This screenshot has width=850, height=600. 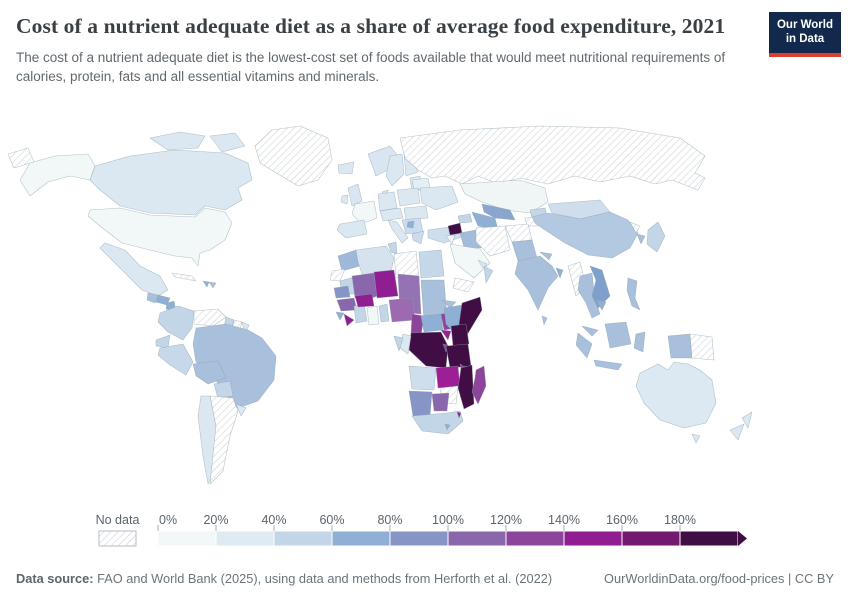 I want to click on country-jordan, so click(x=450, y=239).